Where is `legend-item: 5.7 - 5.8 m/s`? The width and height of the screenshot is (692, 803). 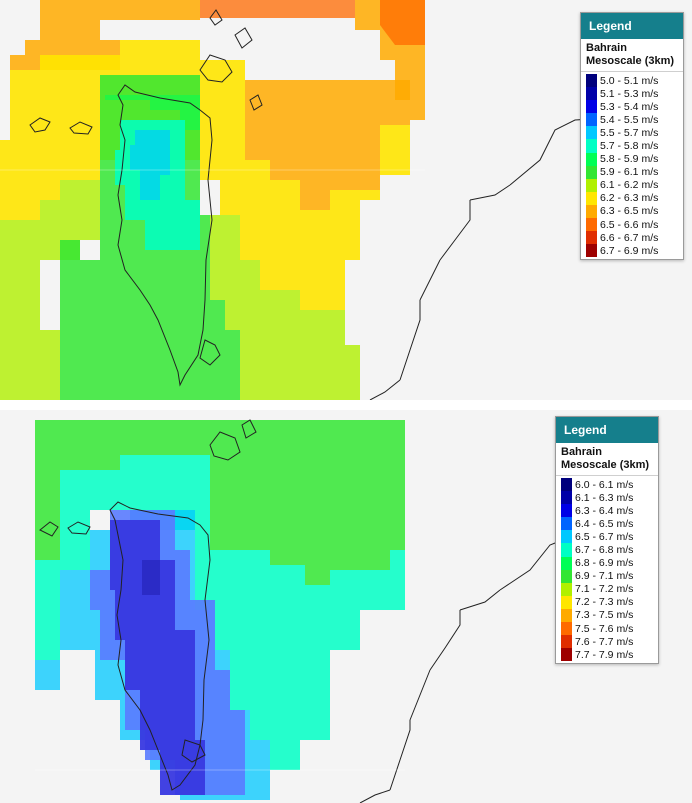 legend-item: 5.7 - 5.8 m/s is located at coordinates (634, 146).